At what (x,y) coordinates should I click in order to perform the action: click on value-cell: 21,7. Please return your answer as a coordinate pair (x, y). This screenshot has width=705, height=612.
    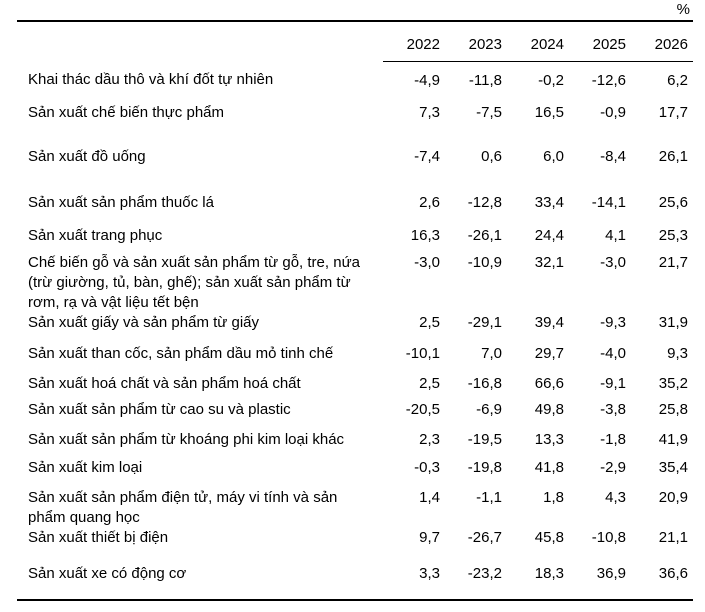
    Looking at the image, I should click on (673, 262).